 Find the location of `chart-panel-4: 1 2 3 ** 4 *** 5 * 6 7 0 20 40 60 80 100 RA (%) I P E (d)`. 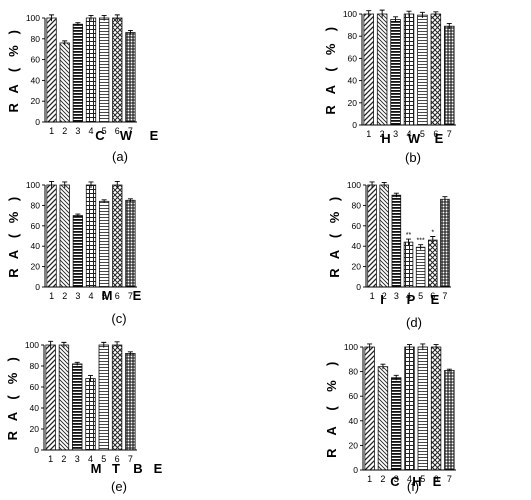

chart-panel-4: 1 2 3 ** 4 *** 5 * 6 7 0 20 40 60 80 100 RA (%) I P E (d) is located at coordinates (389, 255).